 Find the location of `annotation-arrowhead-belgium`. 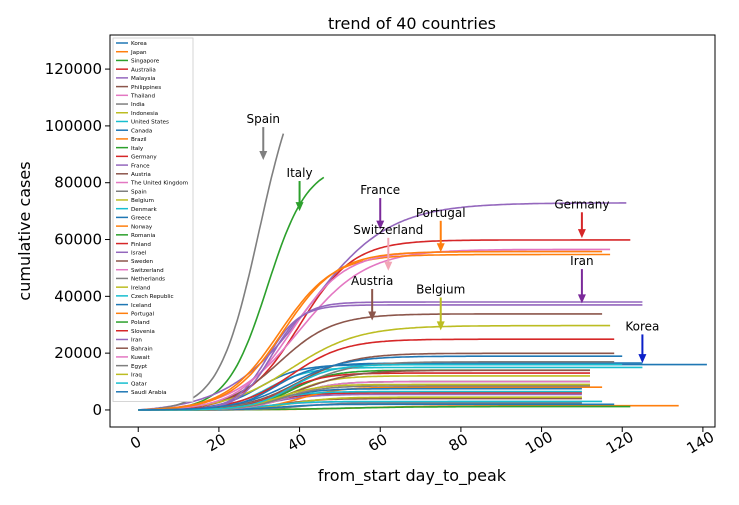

annotation-arrowhead-belgium is located at coordinates (440, 326).